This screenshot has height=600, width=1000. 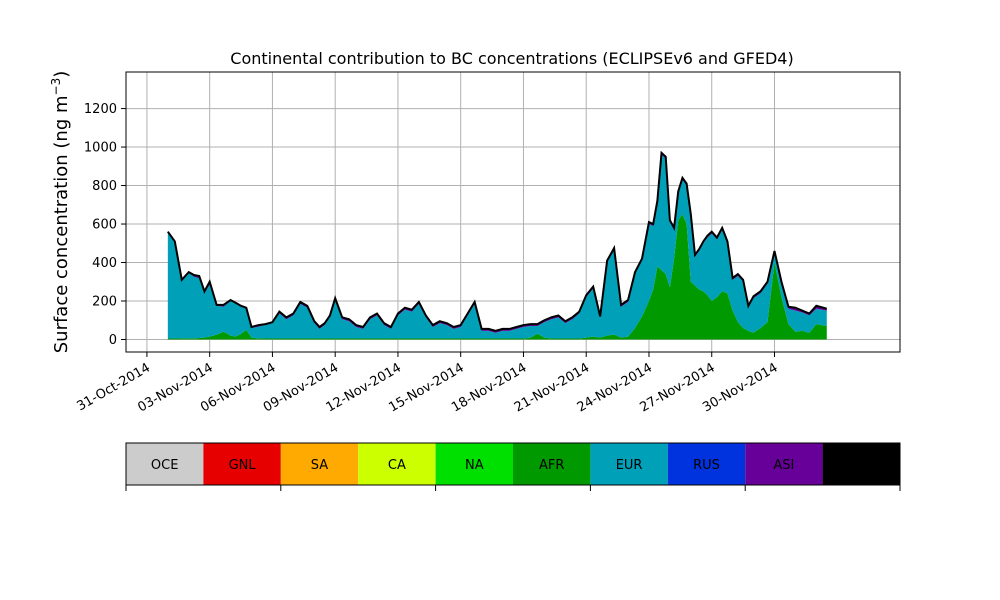 I want to click on legend-label-na: NA, so click(x=474, y=465).